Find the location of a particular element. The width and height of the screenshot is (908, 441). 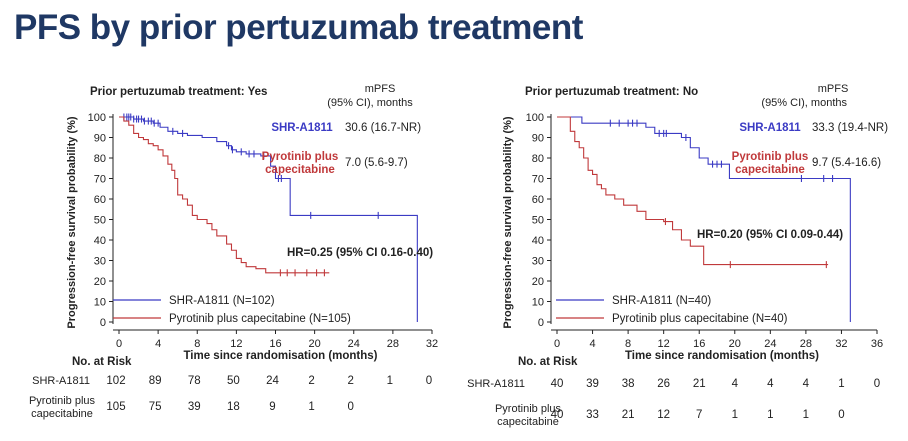

panel-2-y-tick-label: 90 is located at coordinates (538, 139).